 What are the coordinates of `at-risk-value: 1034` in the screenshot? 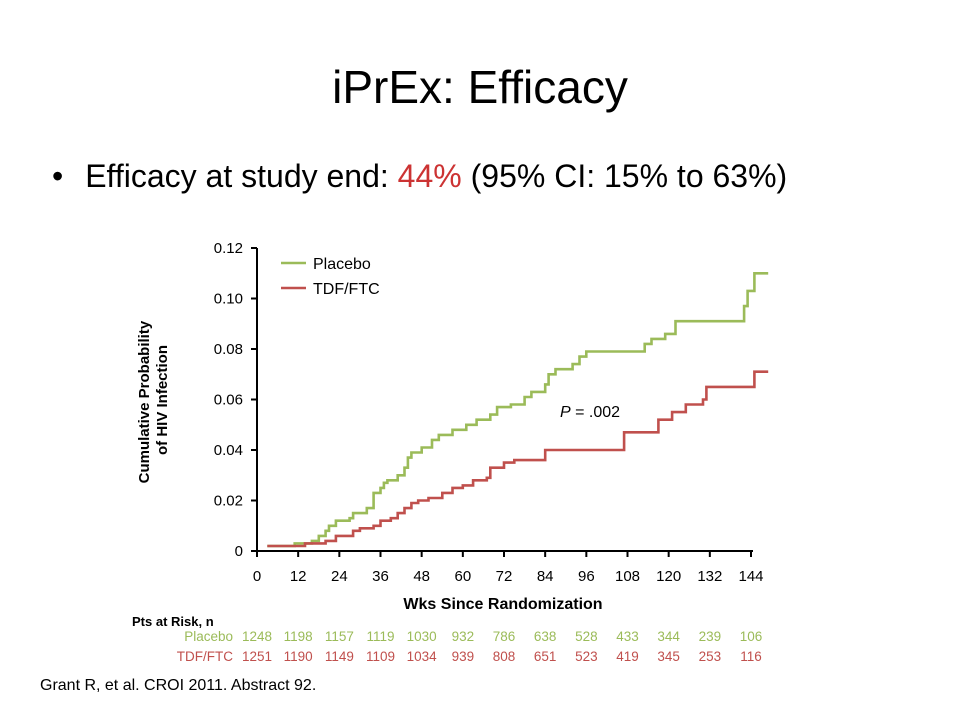 It's located at (422, 656).